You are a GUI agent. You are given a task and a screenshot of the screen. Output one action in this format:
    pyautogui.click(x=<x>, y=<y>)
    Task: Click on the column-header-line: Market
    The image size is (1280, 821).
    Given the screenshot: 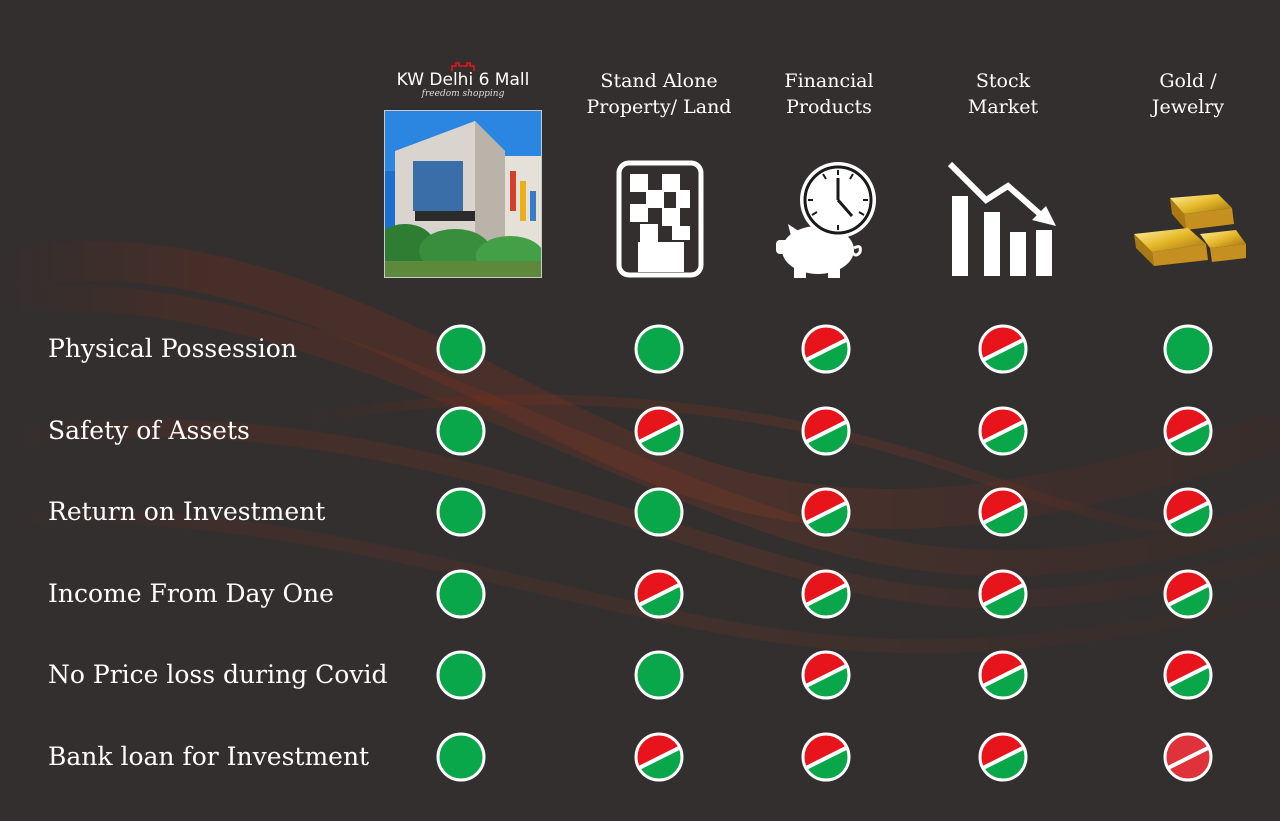 What is the action you would take?
    pyautogui.click(x=1003, y=107)
    